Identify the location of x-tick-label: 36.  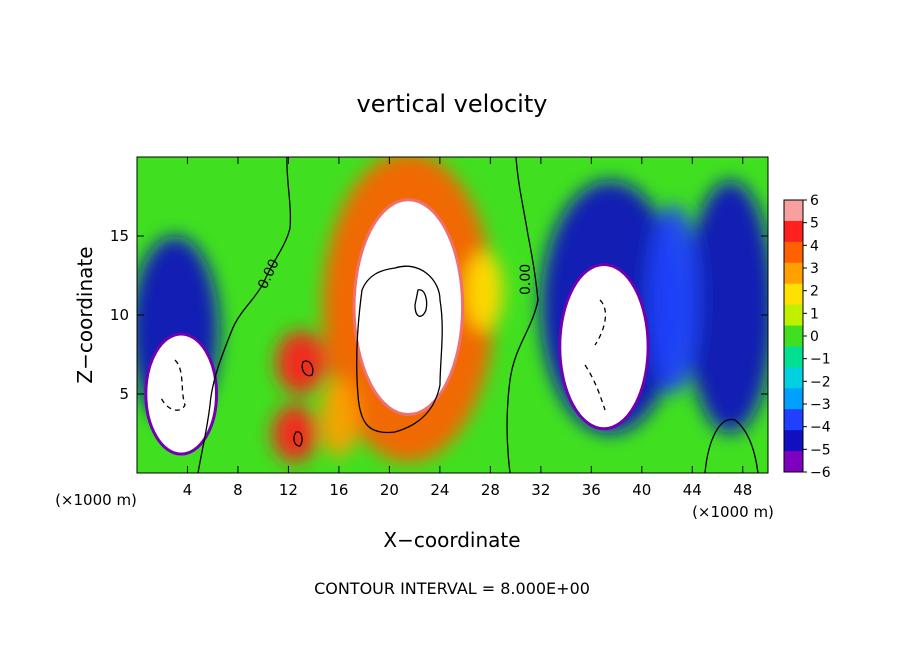
(591, 490).